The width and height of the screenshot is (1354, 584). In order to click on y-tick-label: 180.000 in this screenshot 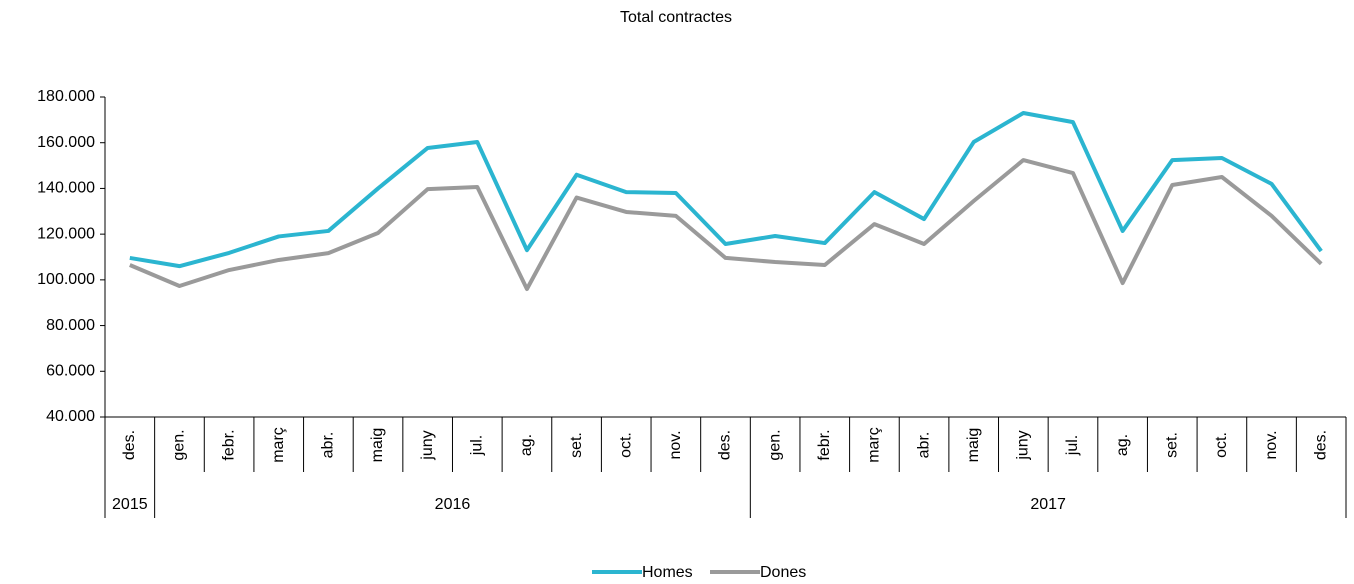, I will do `click(66, 96)`.